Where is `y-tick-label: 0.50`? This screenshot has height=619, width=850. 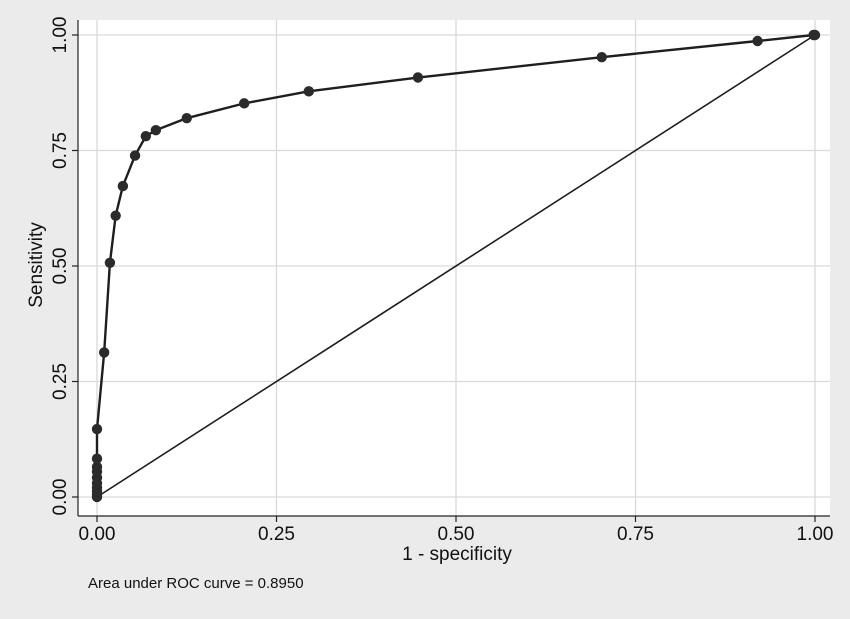
y-tick-label: 0.50 is located at coordinates (60, 266).